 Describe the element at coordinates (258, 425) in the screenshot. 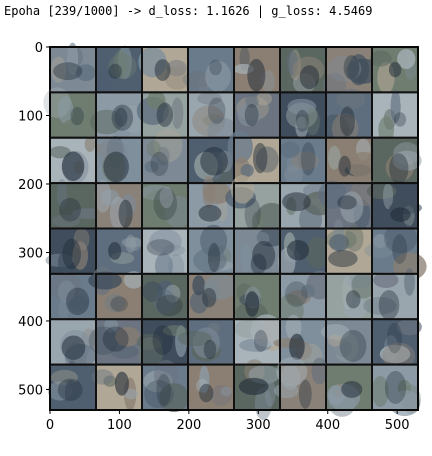

I see `x-tick-label: 300` at that location.